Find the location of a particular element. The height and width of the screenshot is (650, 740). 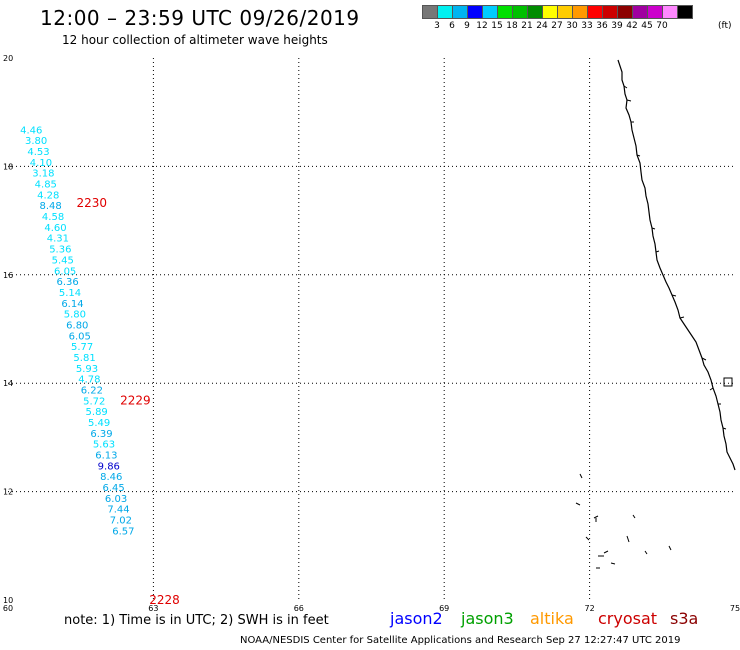

swh-value: 6.22 is located at coordinates (92, 390).